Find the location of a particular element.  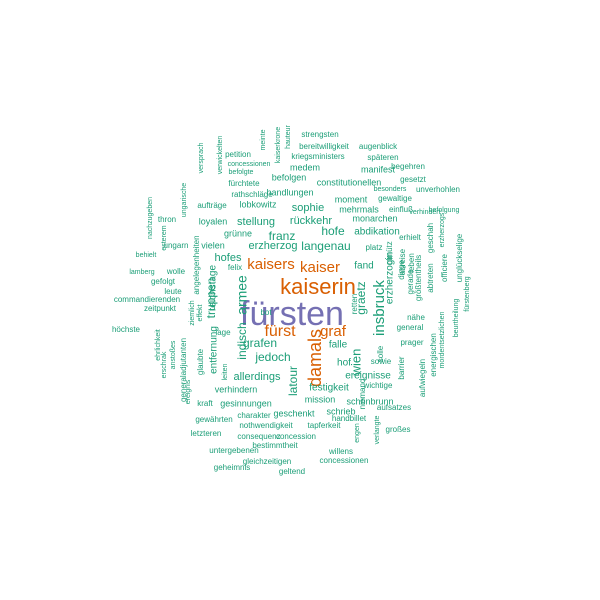

word-kaiser: kaiser is located at coordinates (320, 267).